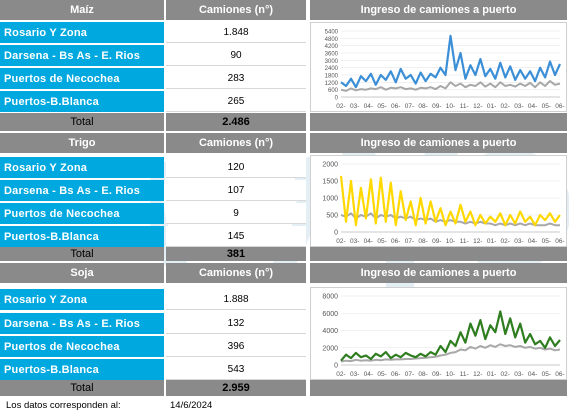 This screenshot has height=414, width=569. I want to click on crop-header: Trigo, so click(82, 143).